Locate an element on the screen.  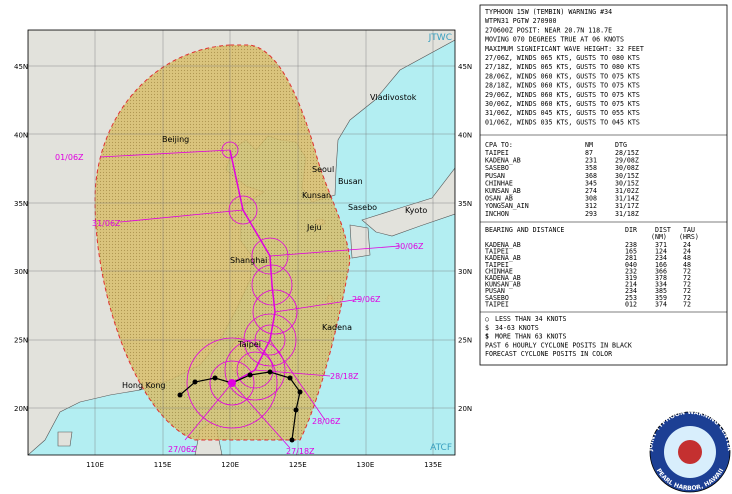
panel-header-line: TYPHOON 15W (TEMBIN) WARNING #34 is located at coordinates (548, 12).